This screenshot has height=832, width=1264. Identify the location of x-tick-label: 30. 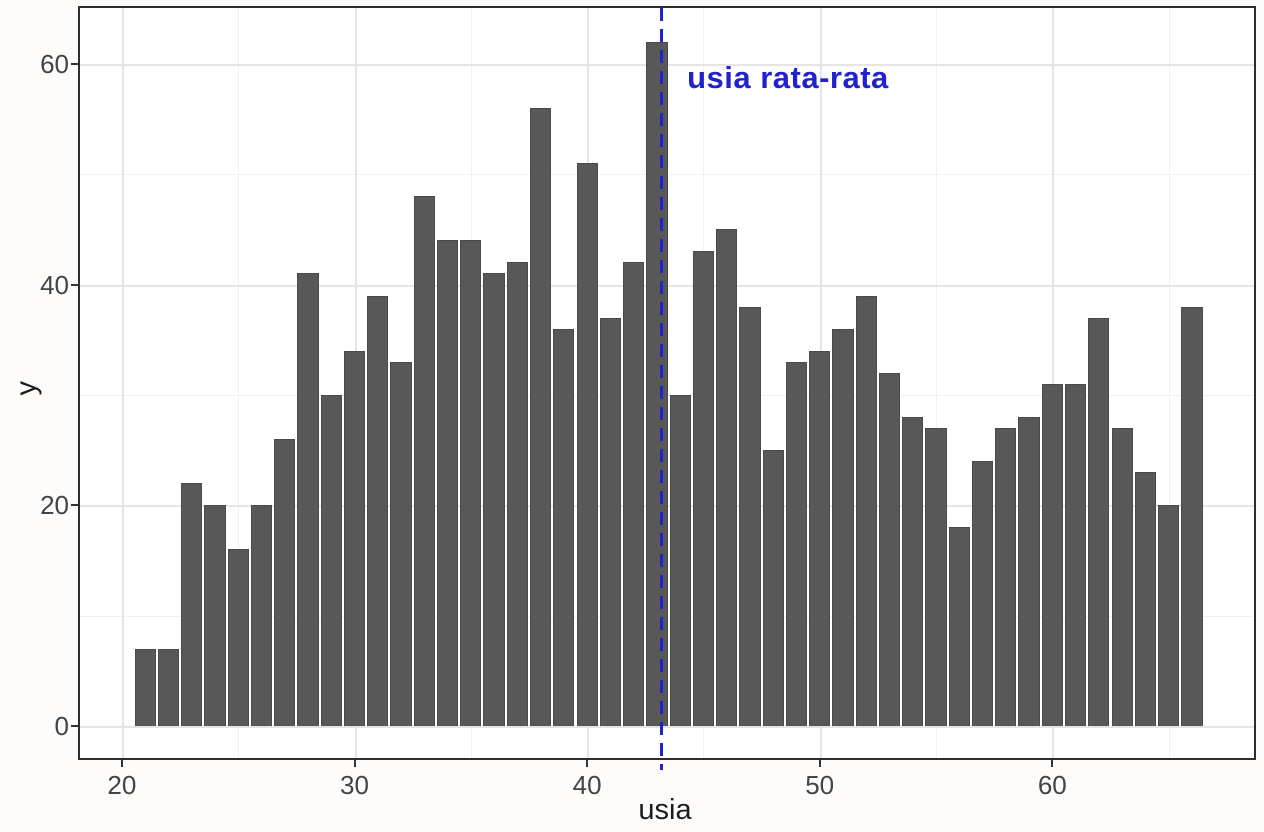
(354, 785).